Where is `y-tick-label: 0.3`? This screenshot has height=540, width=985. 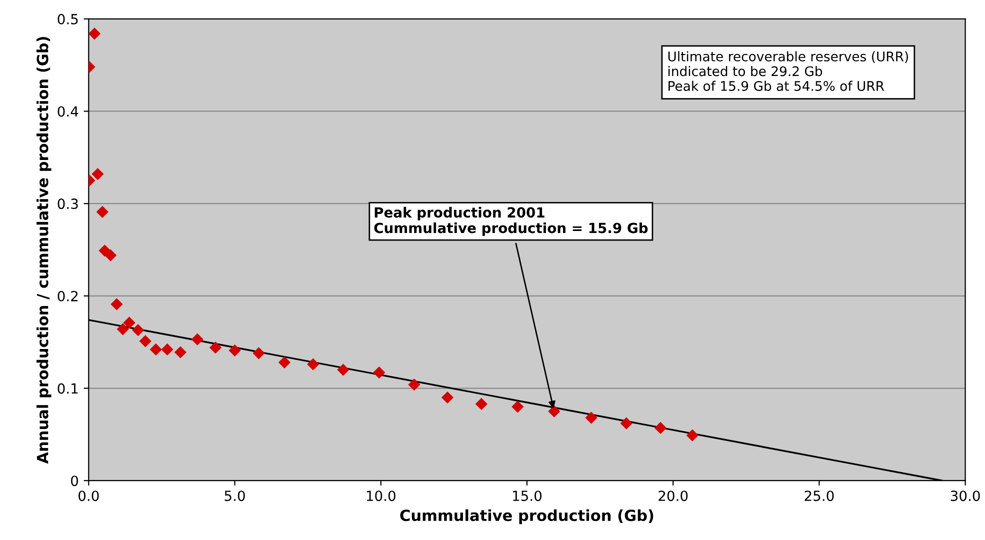 y-tick-label: 0.3 is located at coordinates (68, 204).